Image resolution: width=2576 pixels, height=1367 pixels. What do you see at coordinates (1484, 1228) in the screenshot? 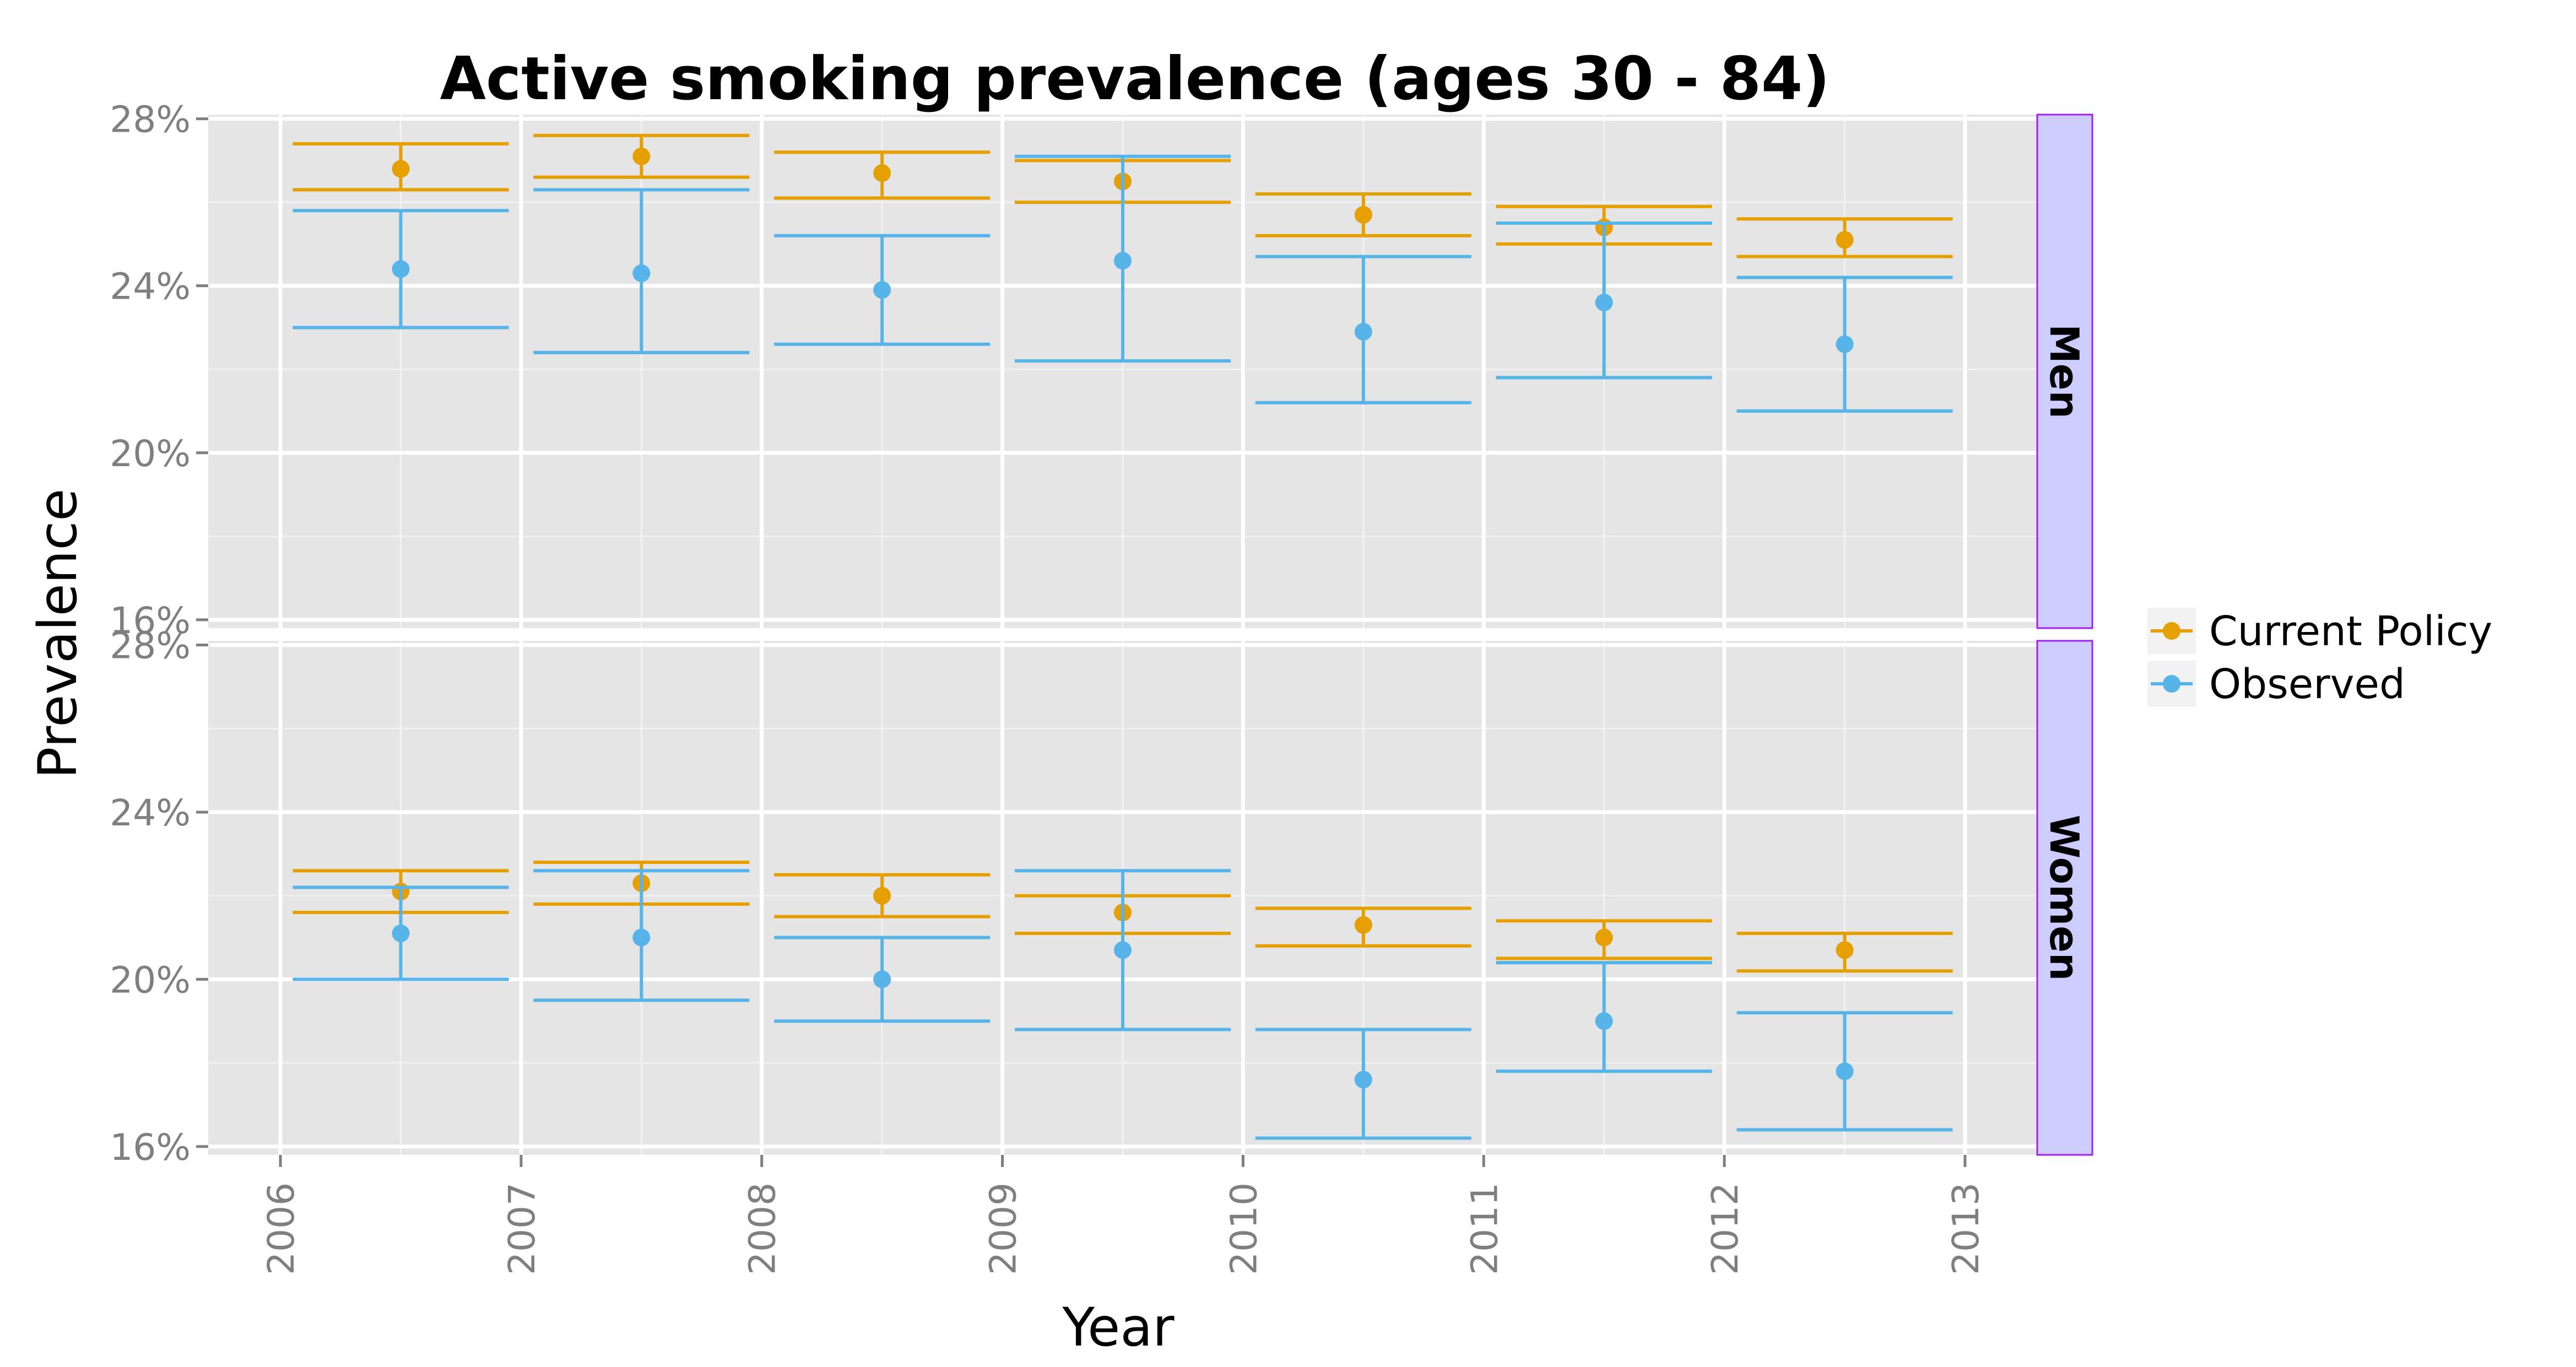
I see `x-tick-label: 2011` at bounding box center [1484, 1228].